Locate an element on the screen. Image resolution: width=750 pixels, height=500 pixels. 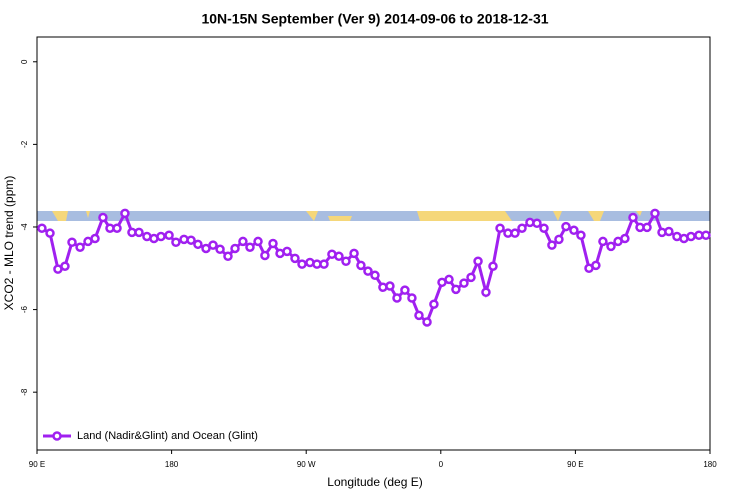
x-tick-label: 0 is located at coordinates (441, 464).